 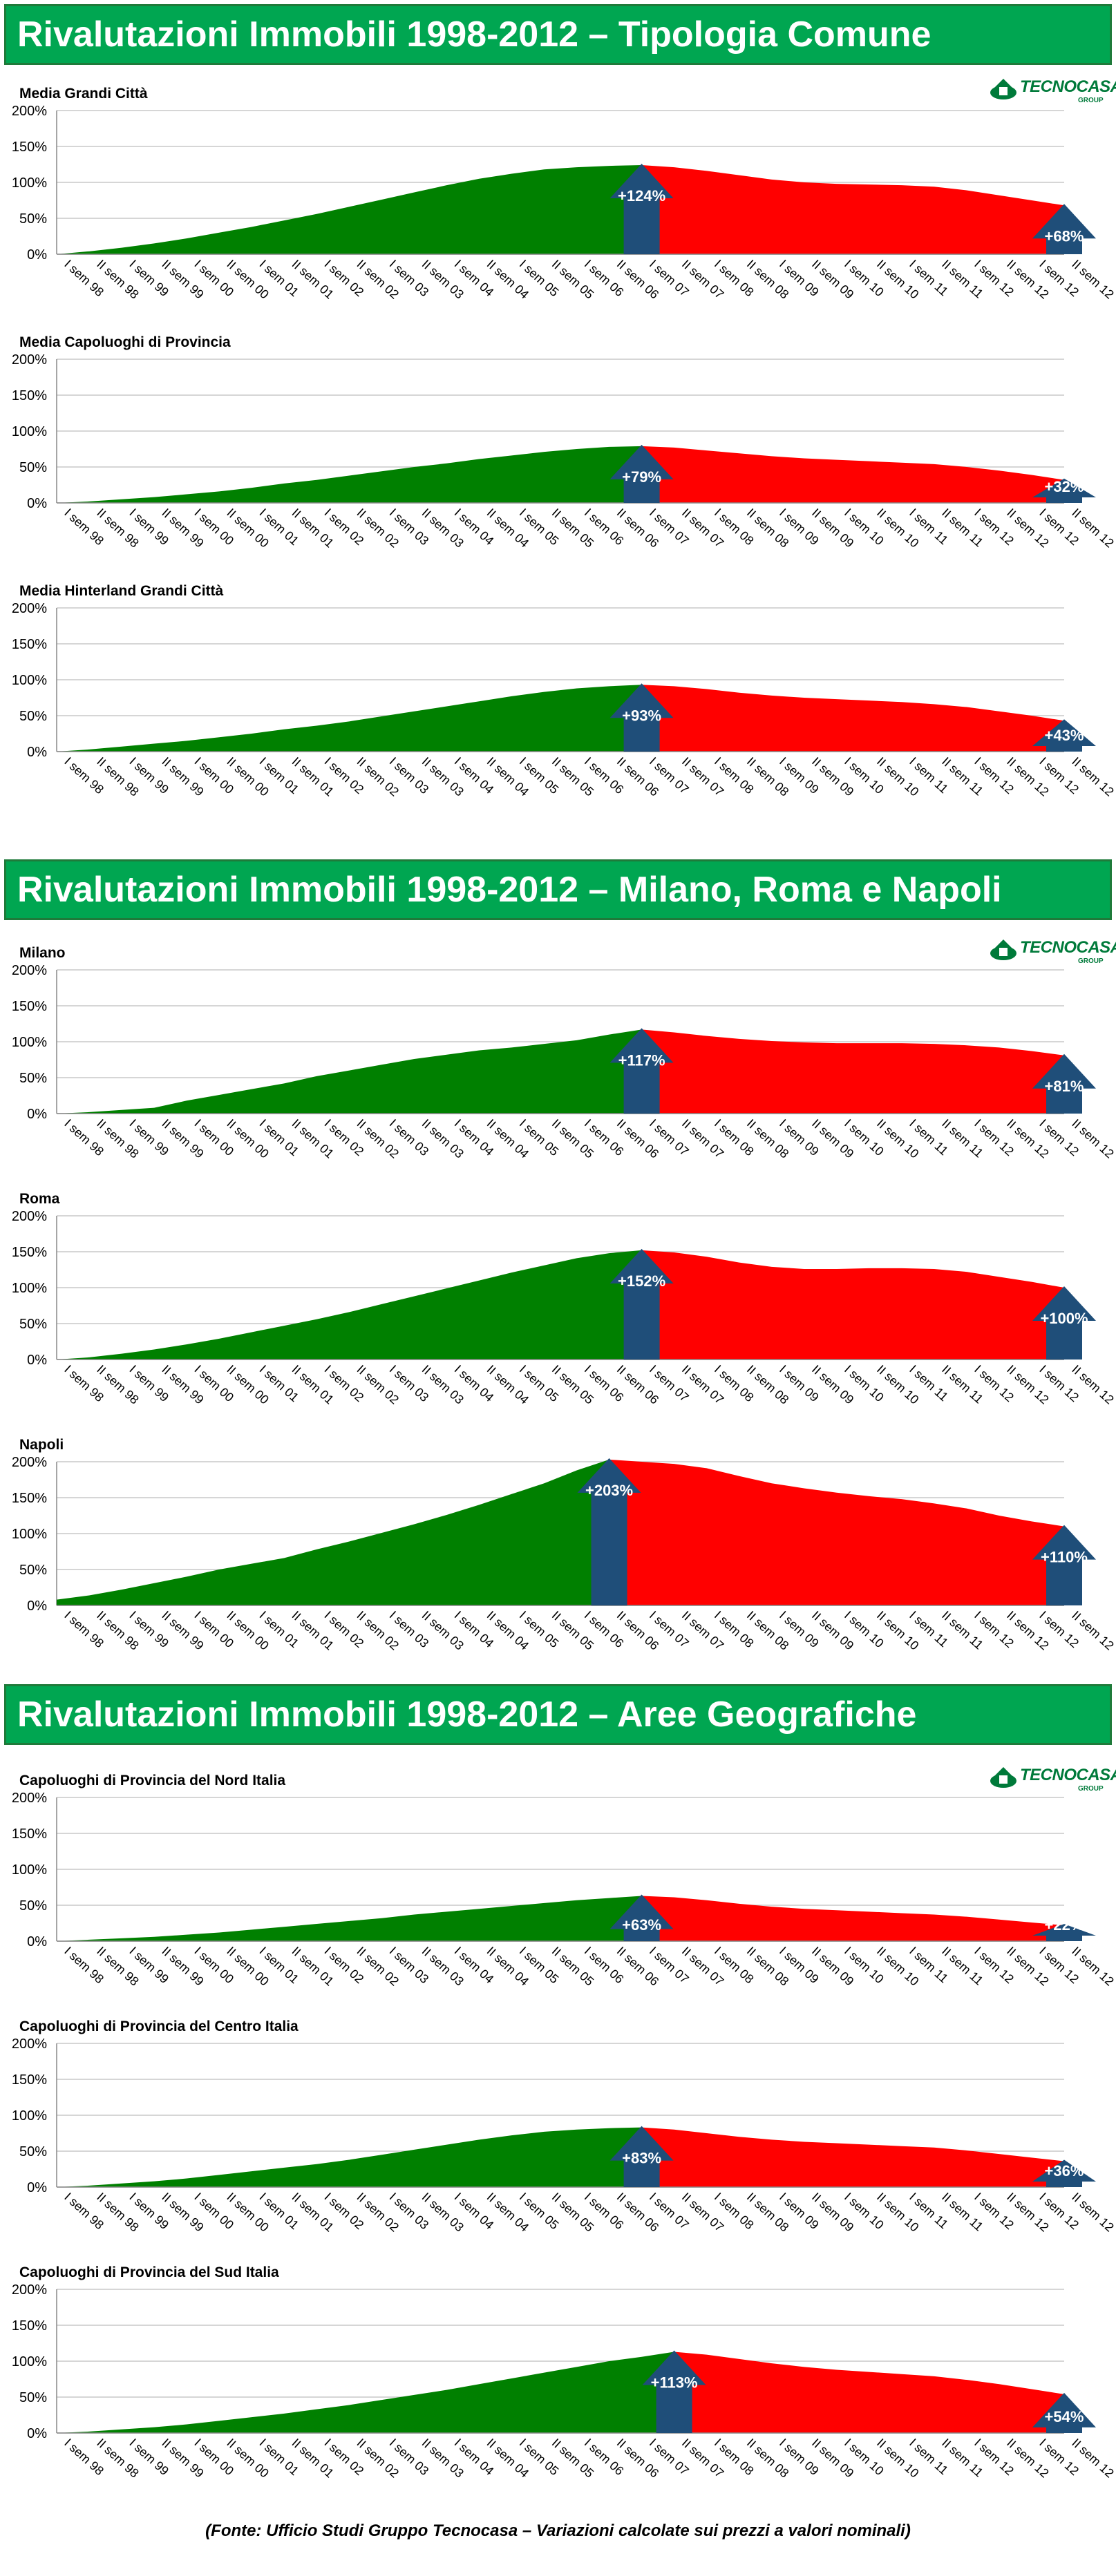 I want to click on end-change-label: +43%, so click(x=1064, y=735).